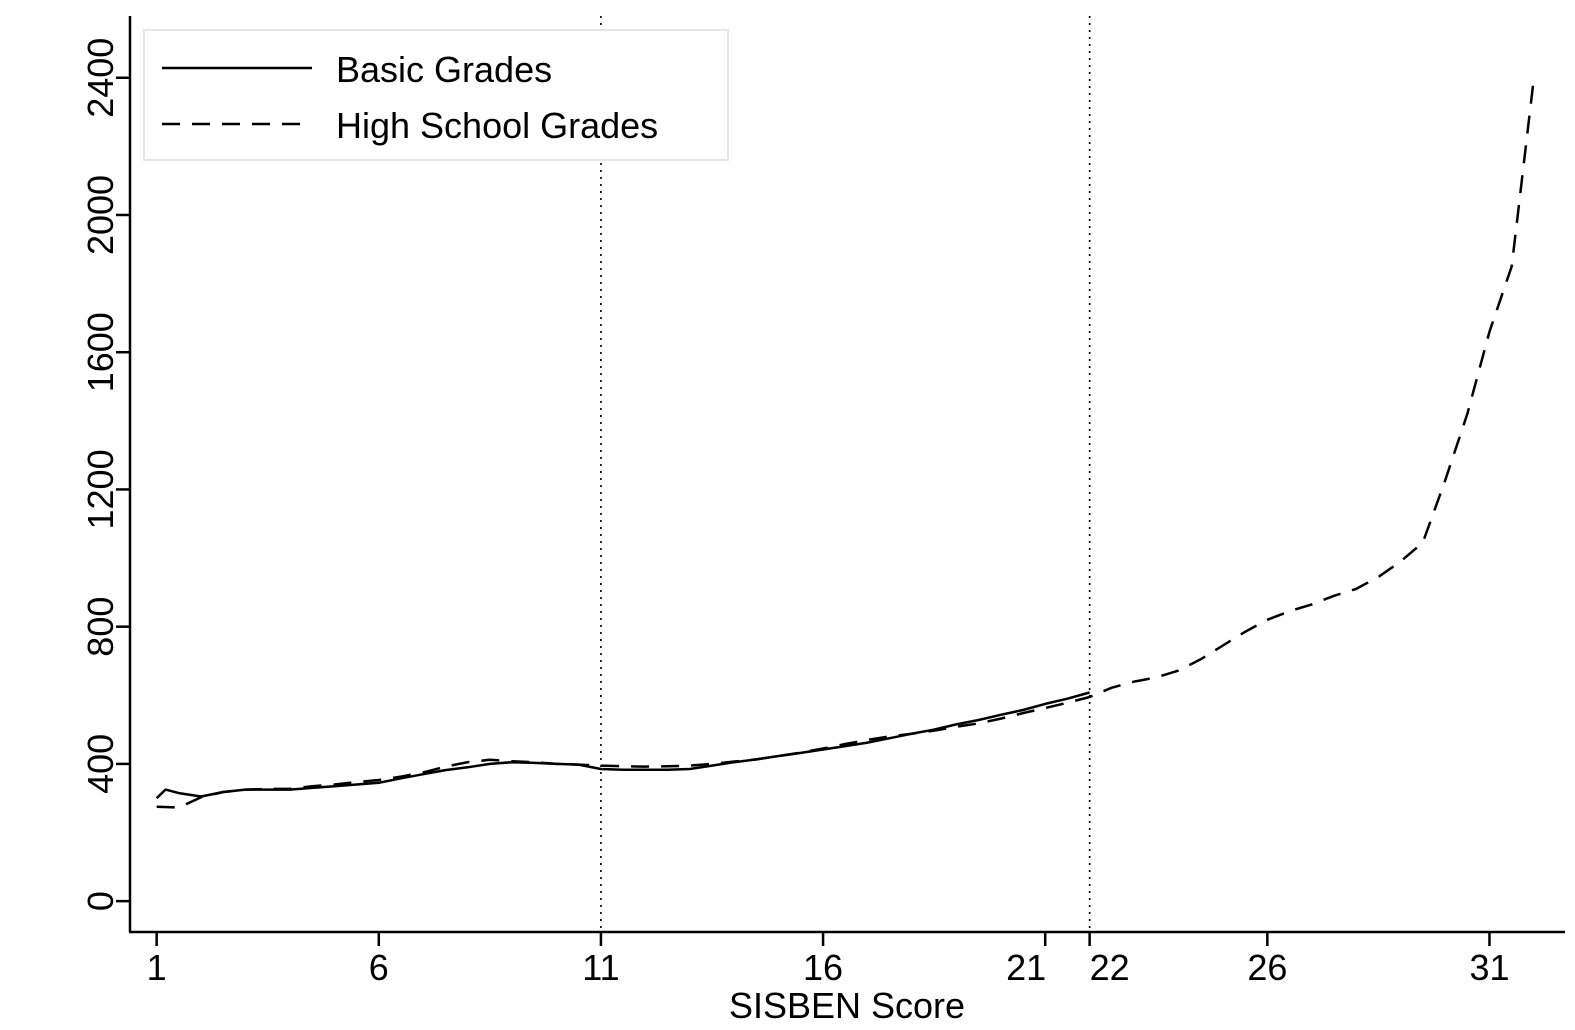  I want to click on x-tick-label-1: 1, so click(157, 967).